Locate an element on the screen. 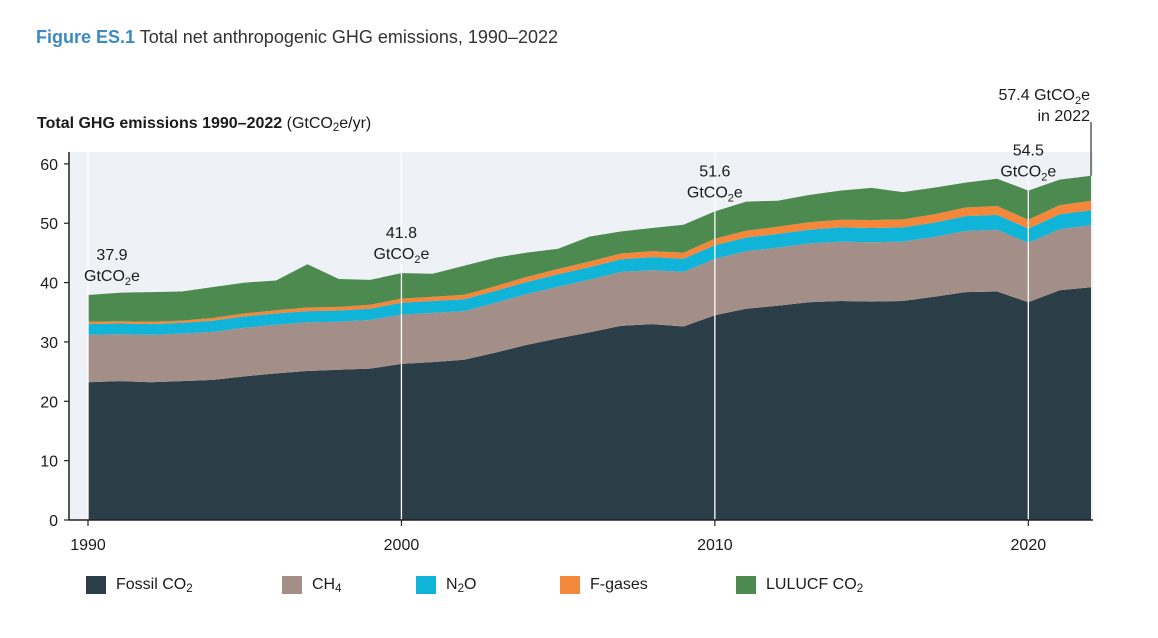  y-tick-label: 10 is located at coordinates (49, 462).